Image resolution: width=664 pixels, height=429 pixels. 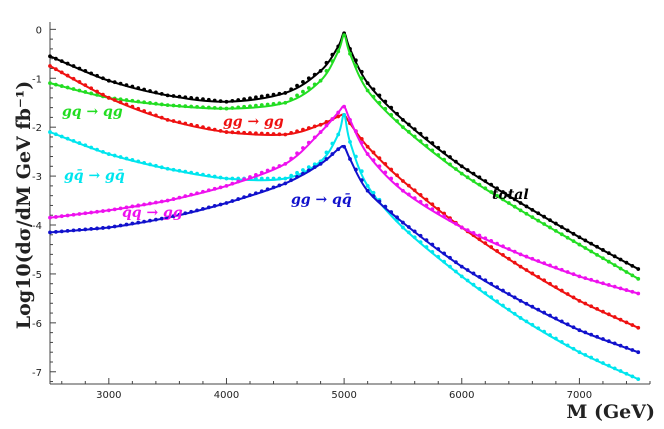 I want to click on y-tick-label: -4, so click(x=37, y=226).